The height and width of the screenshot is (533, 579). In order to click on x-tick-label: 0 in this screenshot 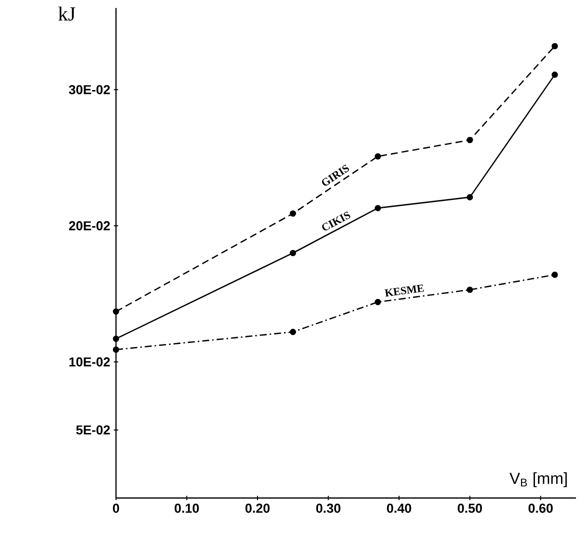, I will do `click(116, 508)`.